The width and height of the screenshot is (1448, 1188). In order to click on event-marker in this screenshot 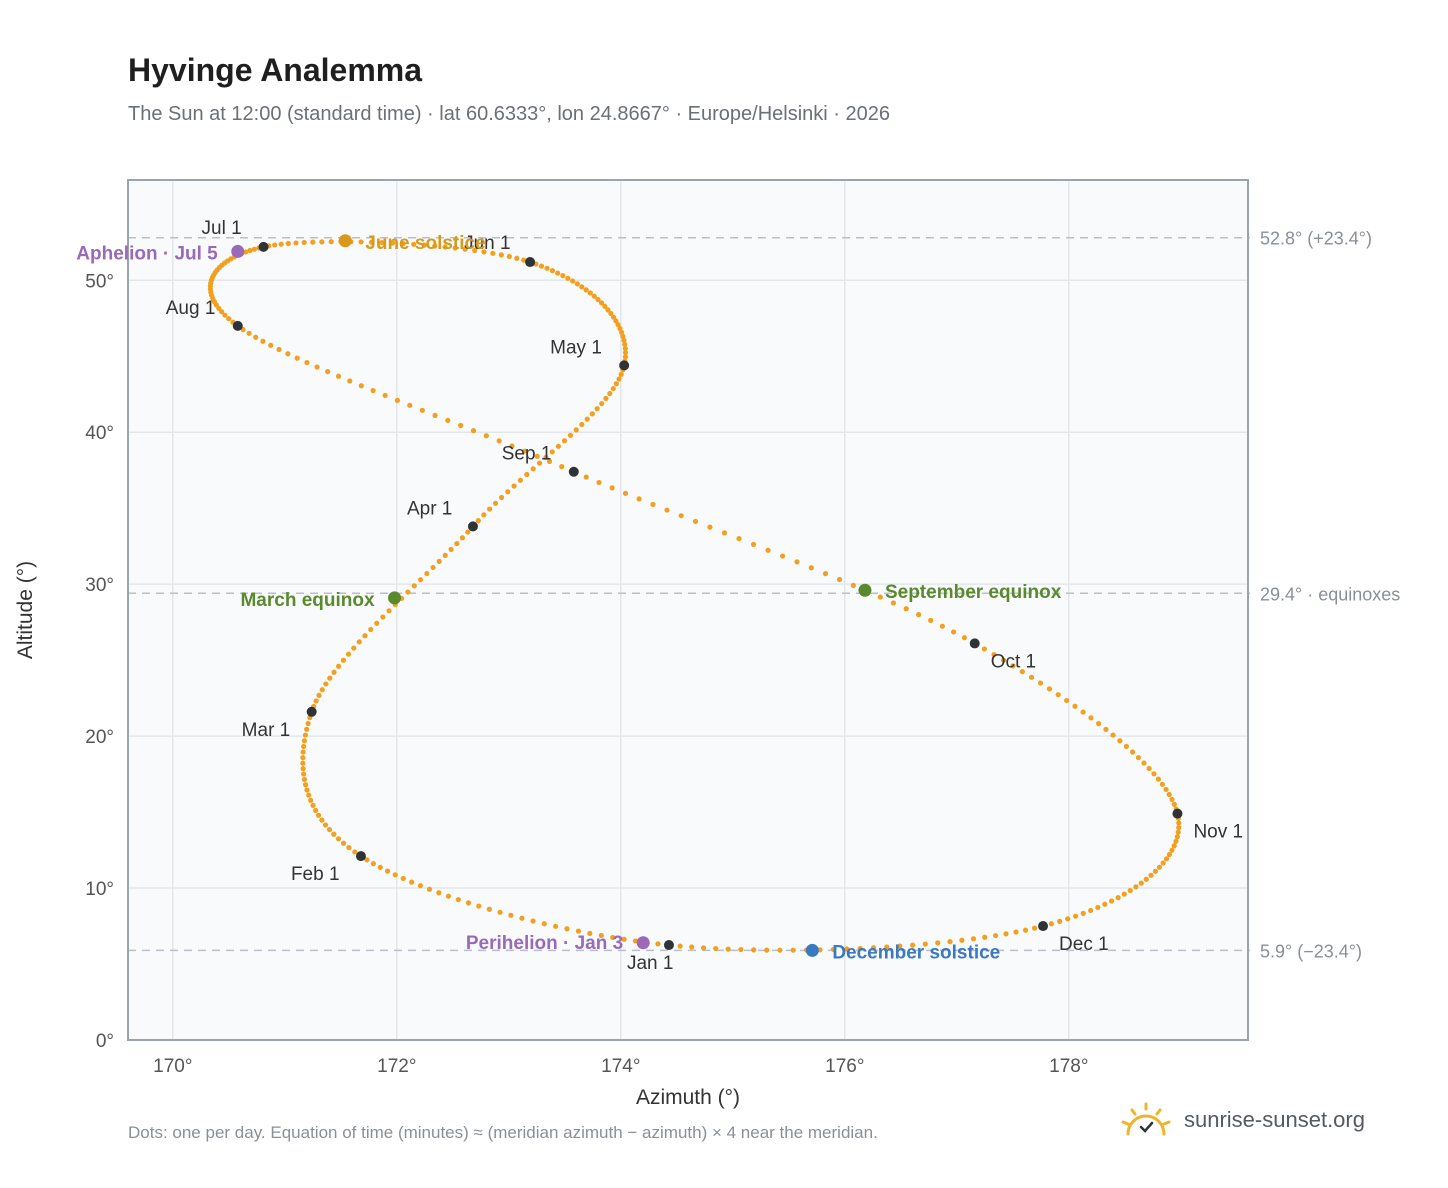, I will do `click(238, 251)`.